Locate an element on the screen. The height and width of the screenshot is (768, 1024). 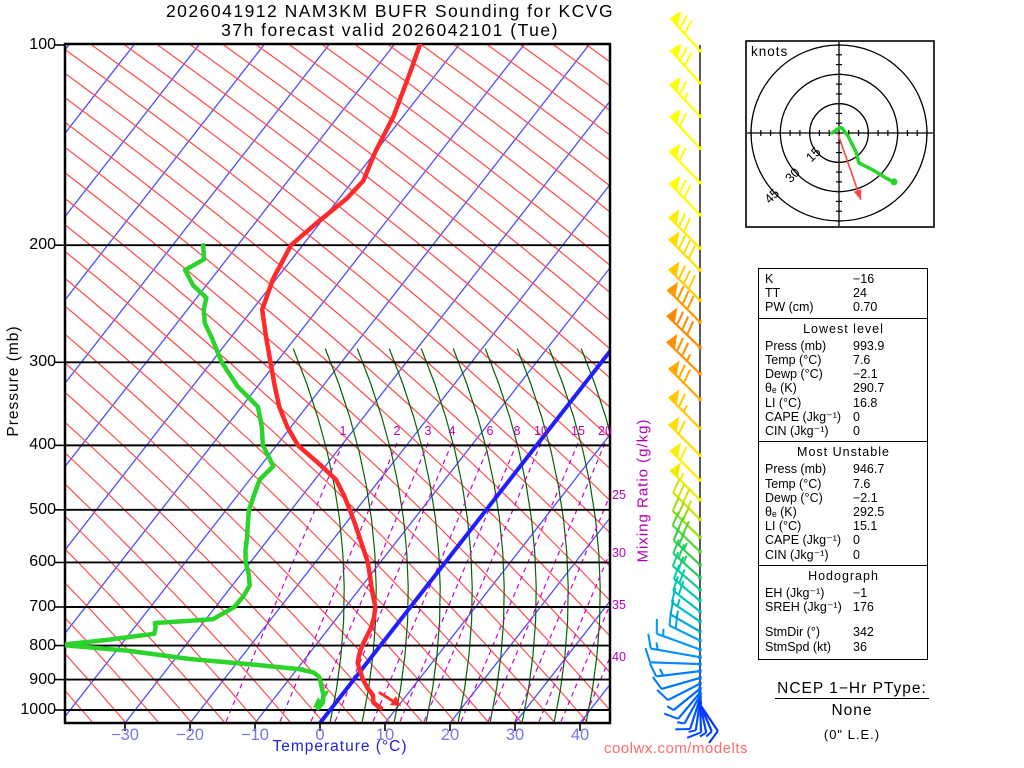
stat-value: 946.7 is located at coordinates (869, 469).